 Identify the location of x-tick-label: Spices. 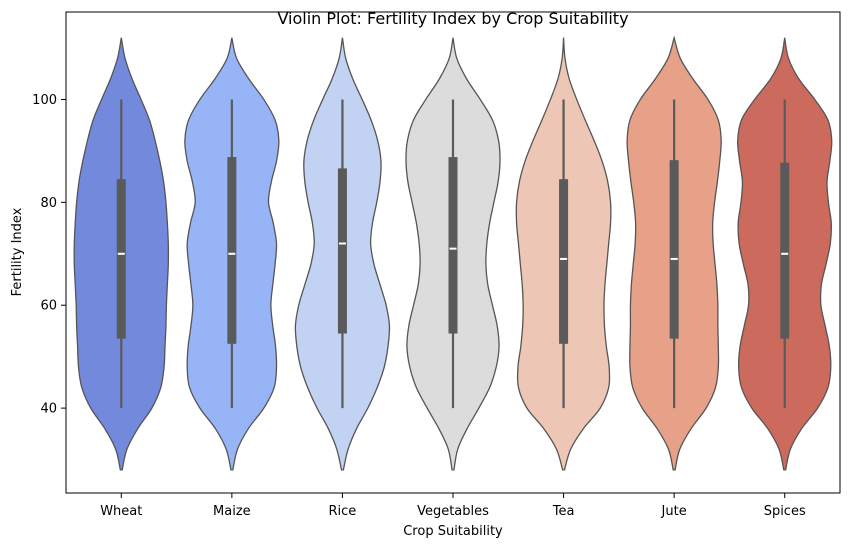
(785, 511).